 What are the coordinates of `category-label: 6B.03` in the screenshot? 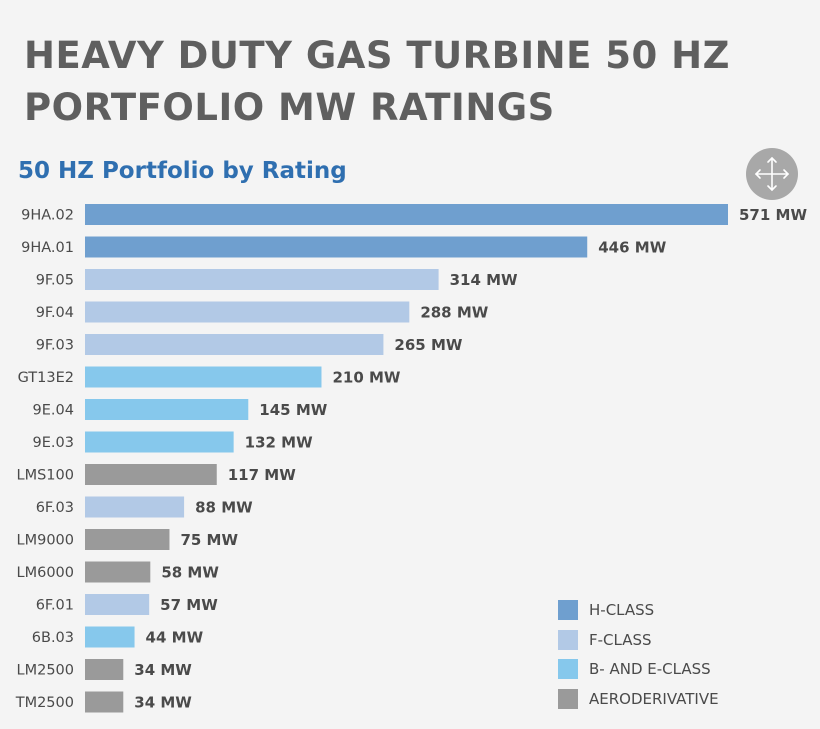 It's located at (53, 638).